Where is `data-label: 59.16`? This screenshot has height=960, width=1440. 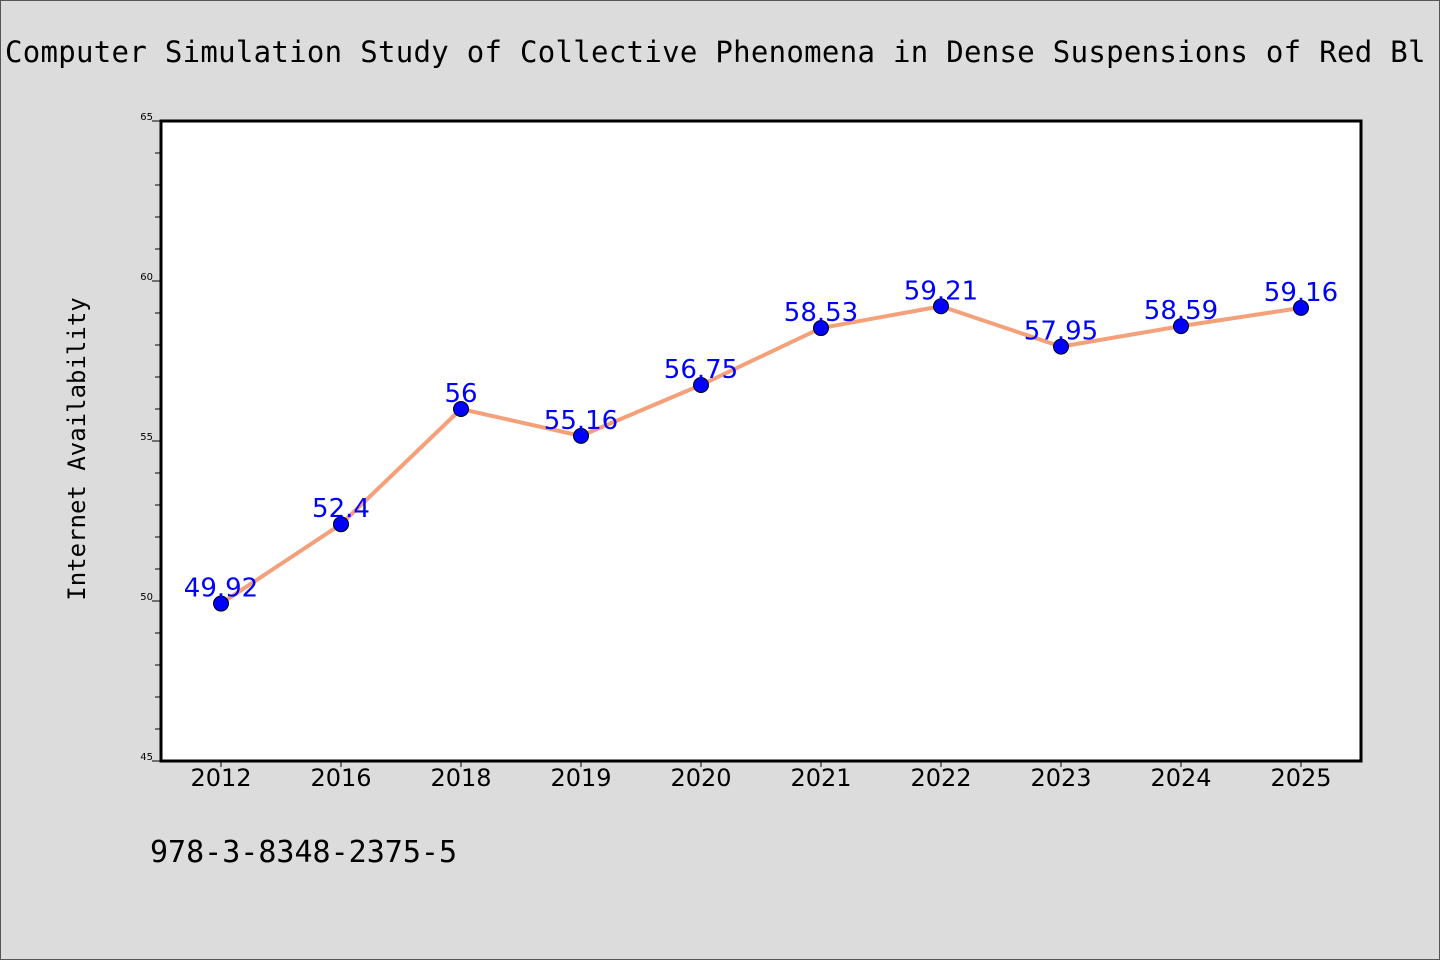
data-label: 59.16 is located at coordinates (1301, 293).